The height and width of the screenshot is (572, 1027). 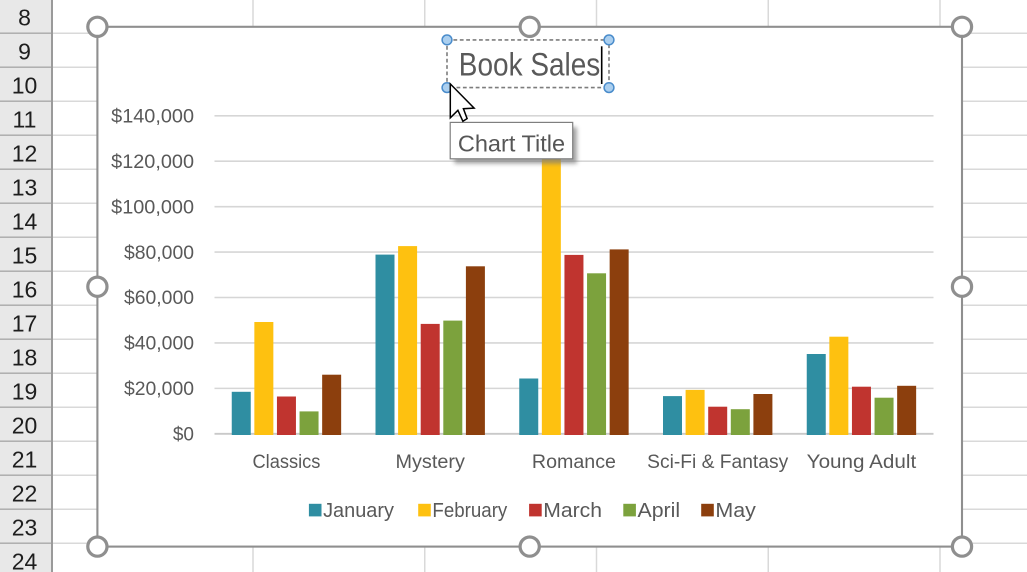 I want to click on svg-text: $40,000, so click(x=159, y=344).